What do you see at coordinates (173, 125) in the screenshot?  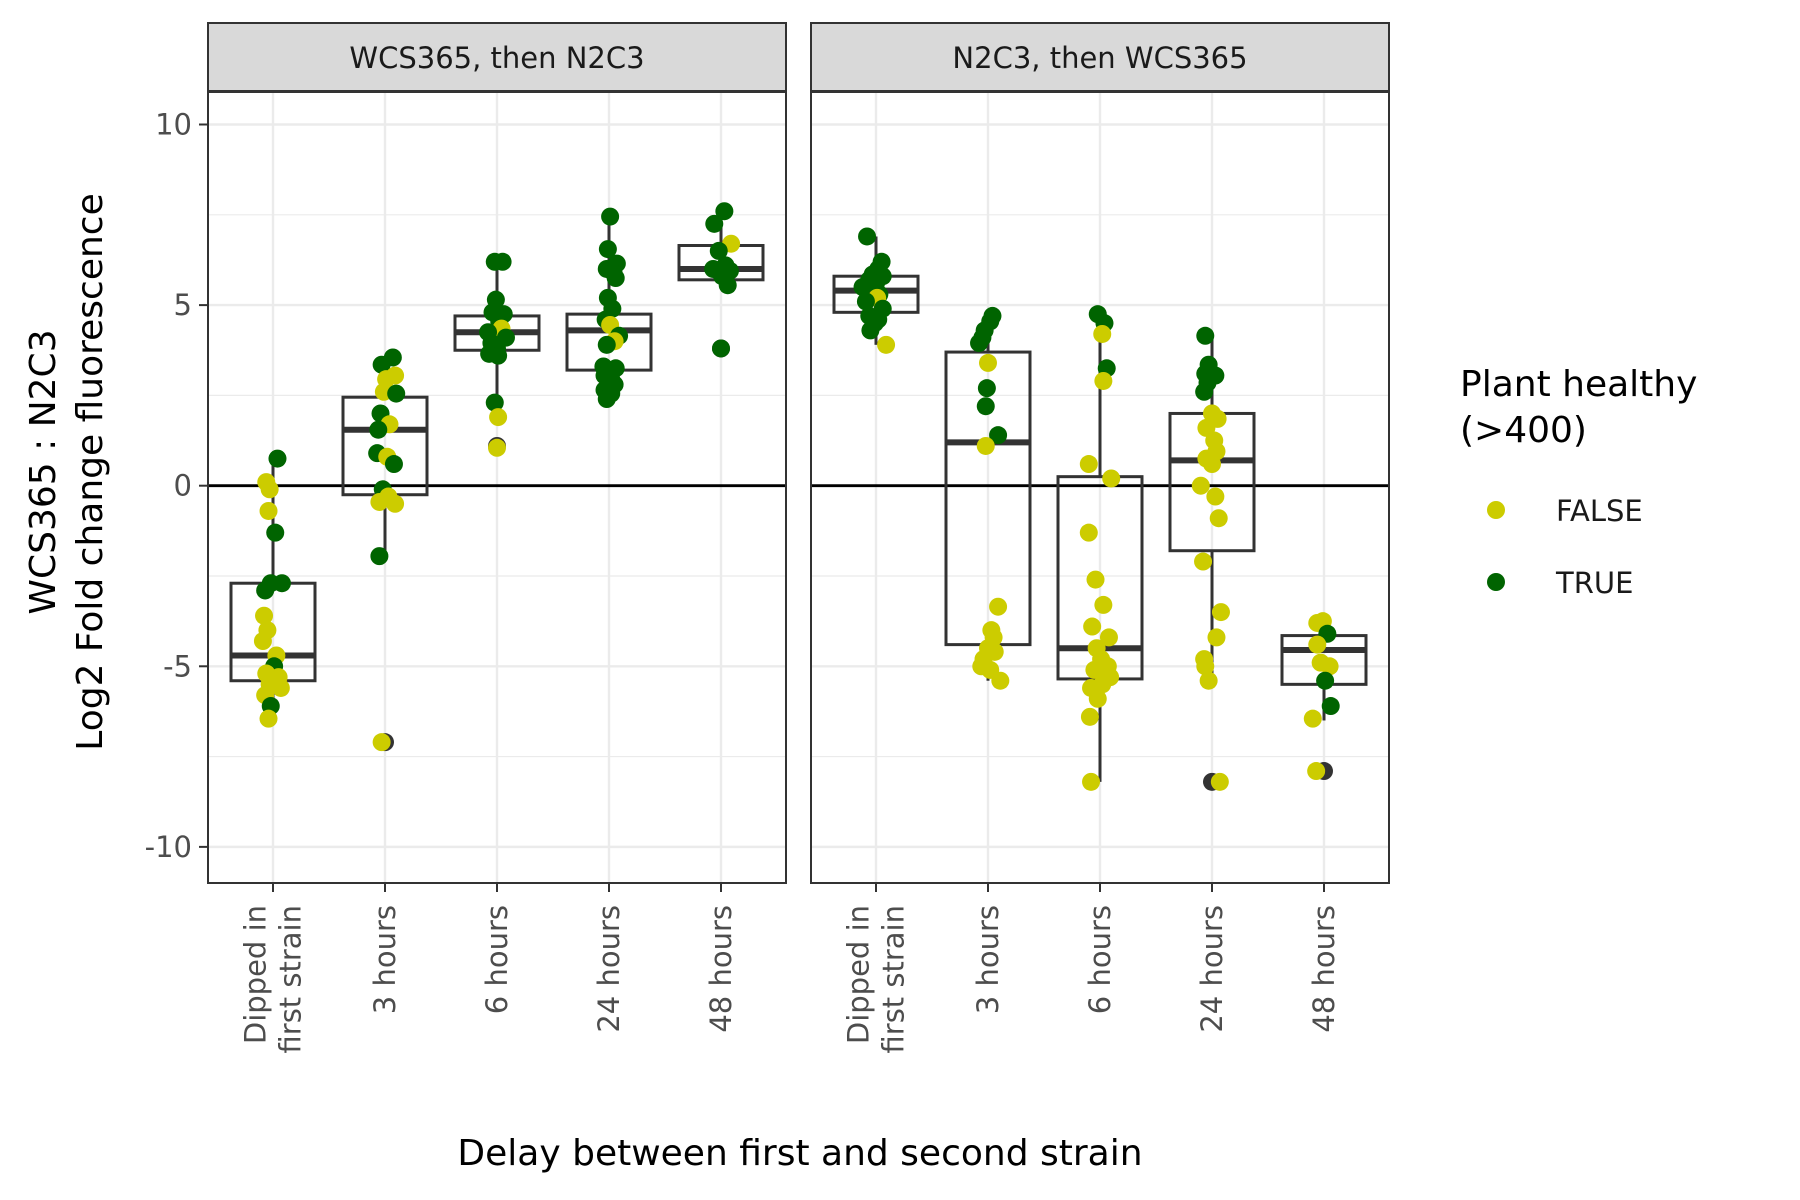 I see `y-tick-label: 10` at bounding box center [173, 125].